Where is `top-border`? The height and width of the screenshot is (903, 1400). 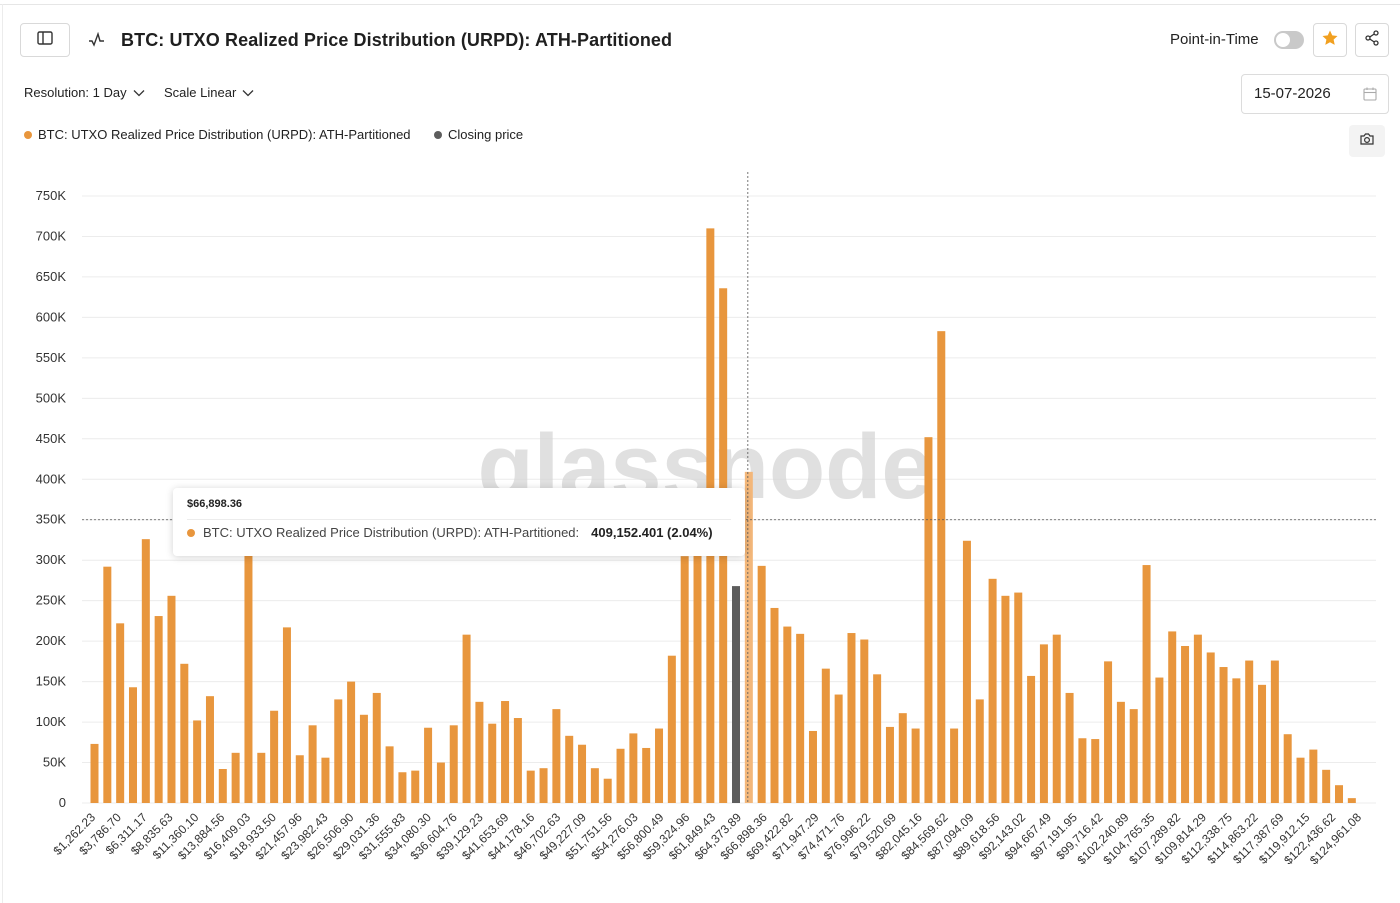
top-border is located at coordinates (700, 4).